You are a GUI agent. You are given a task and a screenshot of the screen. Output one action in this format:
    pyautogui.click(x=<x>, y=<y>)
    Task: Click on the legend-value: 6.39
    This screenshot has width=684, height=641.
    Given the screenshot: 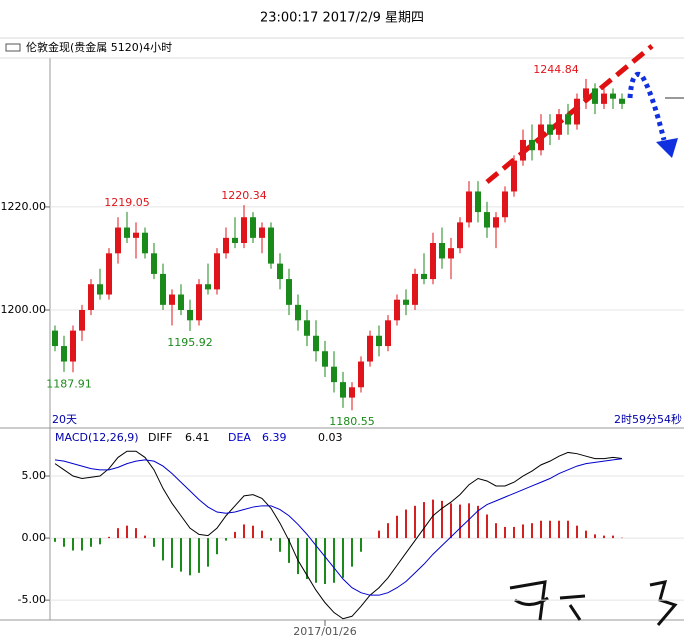 What is the action you would take?
    pyautogui.click(x=274, y=437)
    